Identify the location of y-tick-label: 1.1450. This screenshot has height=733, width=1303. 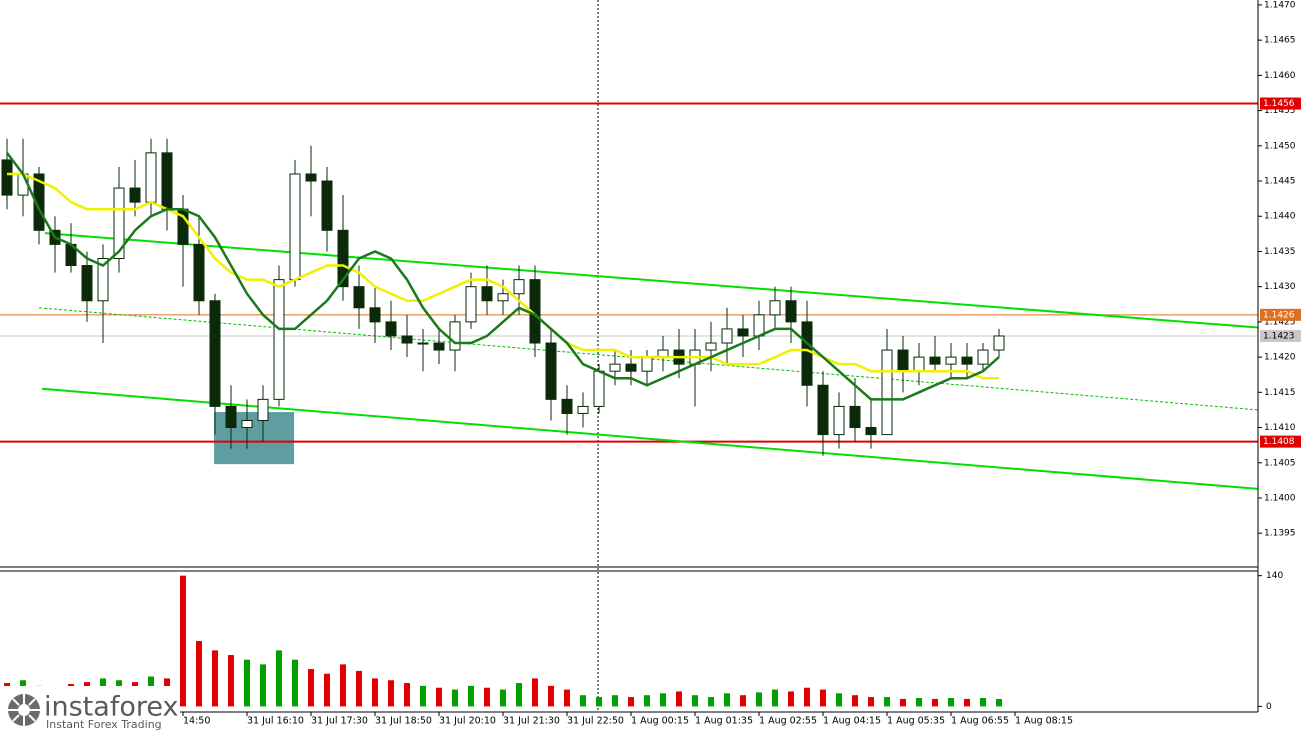
(1280, 146).